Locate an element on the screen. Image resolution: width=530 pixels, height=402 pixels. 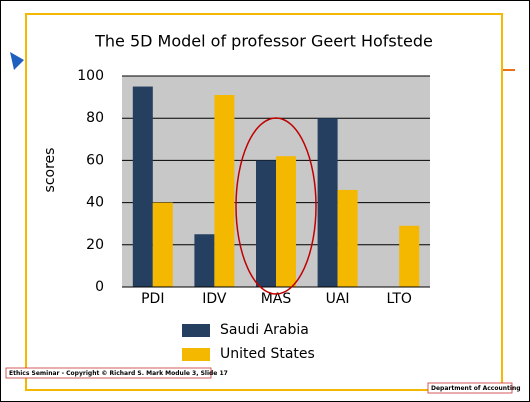
logo is located at coordinates (17, 61).